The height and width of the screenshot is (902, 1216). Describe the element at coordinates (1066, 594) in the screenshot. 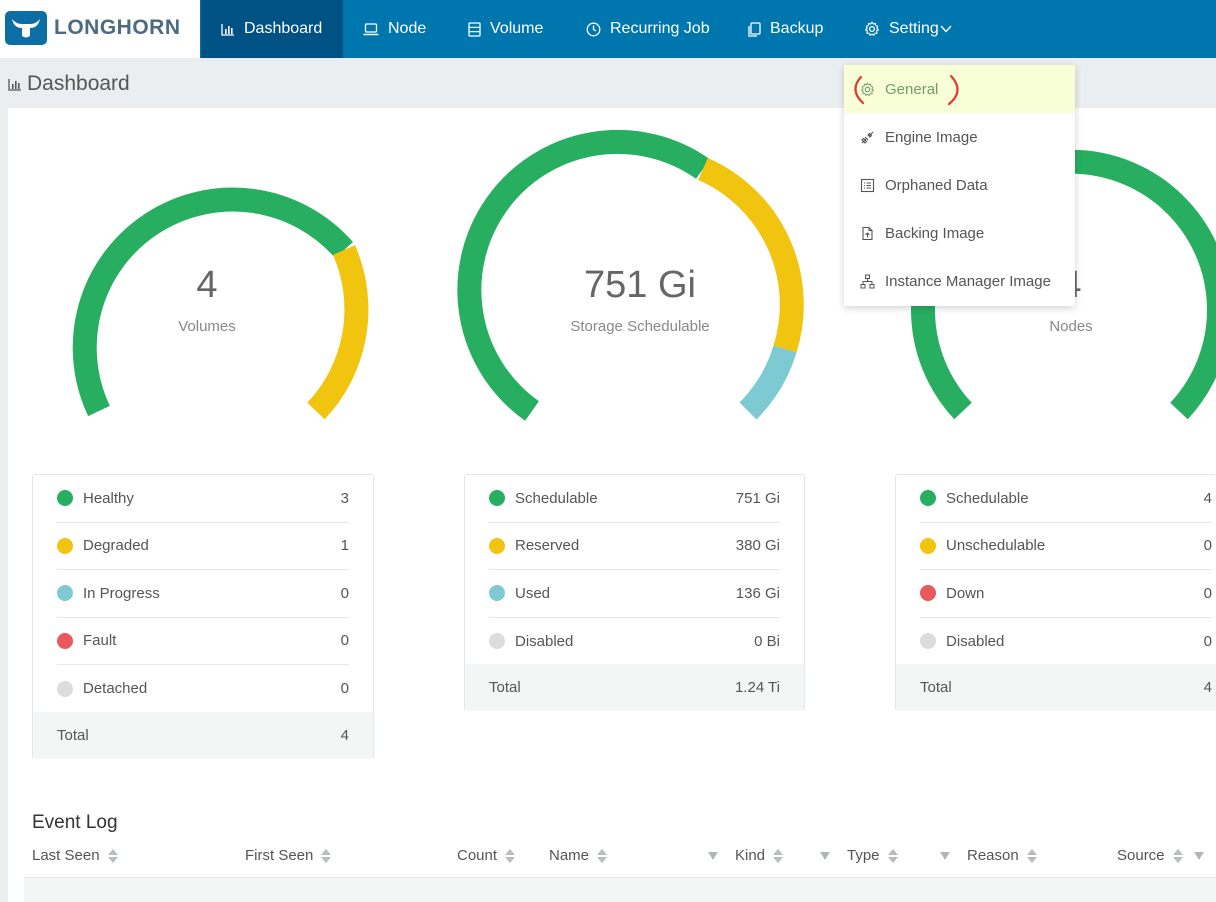

I see `stat-row-down: Down 0` at that location.